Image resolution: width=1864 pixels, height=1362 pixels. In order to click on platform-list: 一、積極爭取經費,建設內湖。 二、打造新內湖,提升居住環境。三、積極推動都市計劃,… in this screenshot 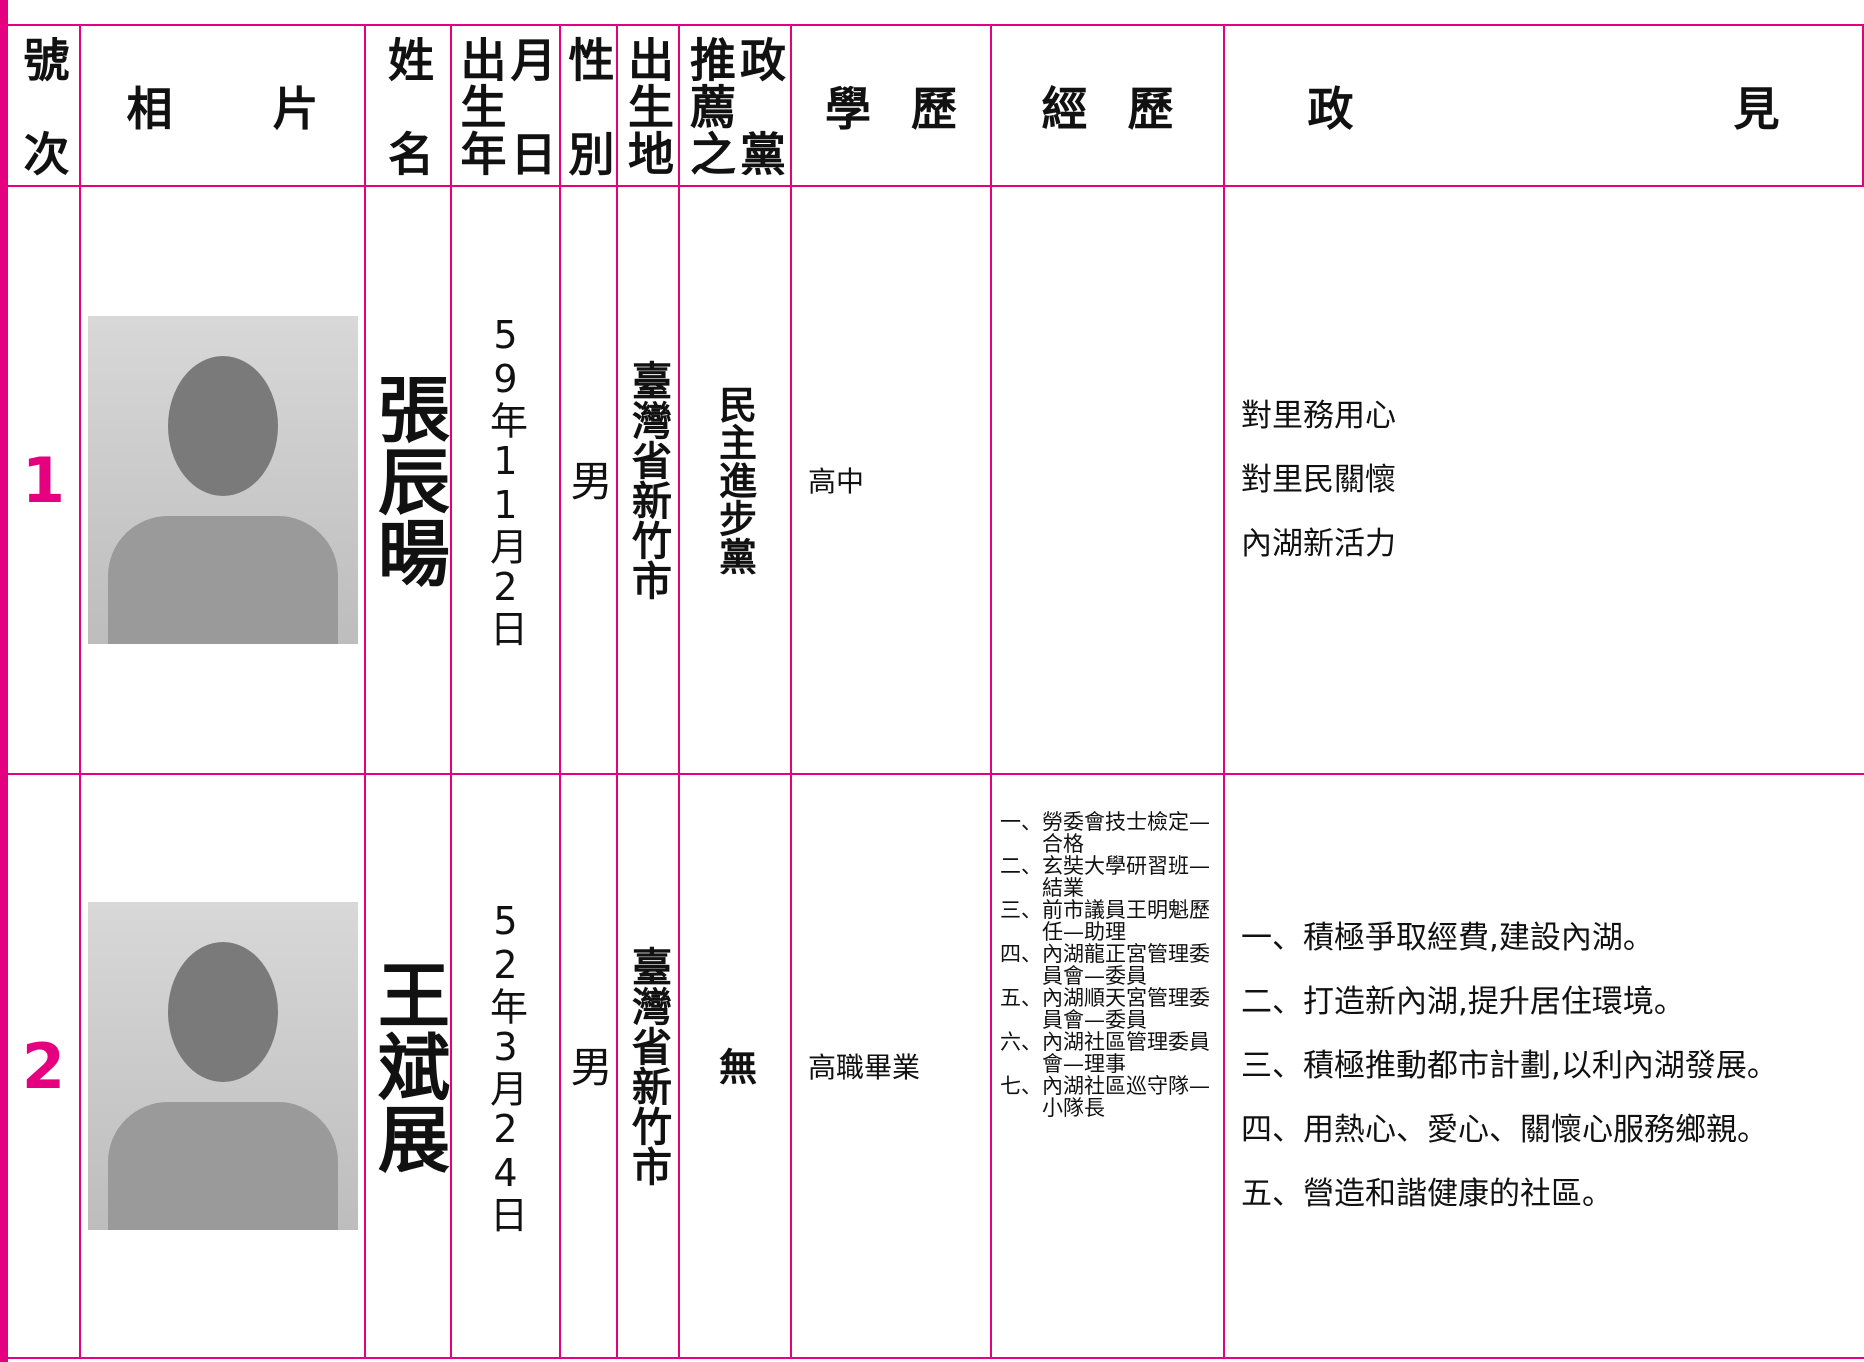, I will do `click(1509, 1066)`.